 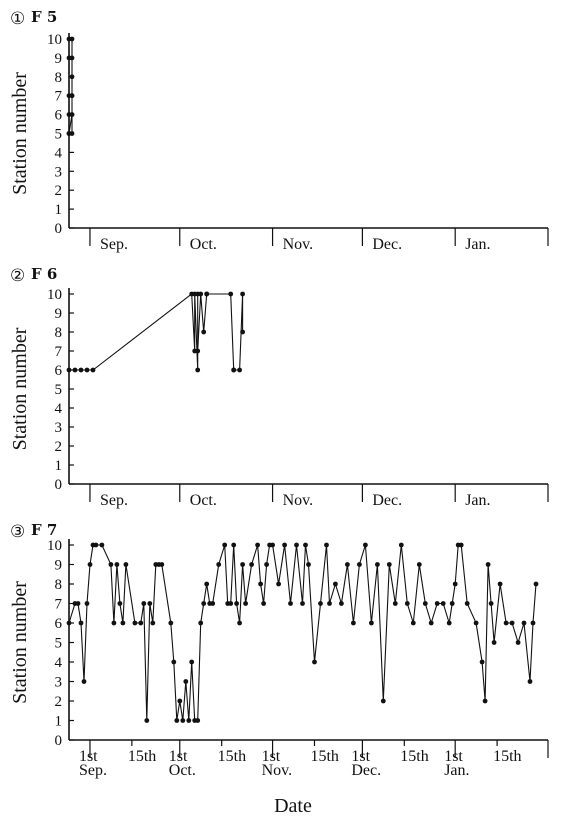 I want to click on x-axis-label: Date, so click(x=293, y=805).